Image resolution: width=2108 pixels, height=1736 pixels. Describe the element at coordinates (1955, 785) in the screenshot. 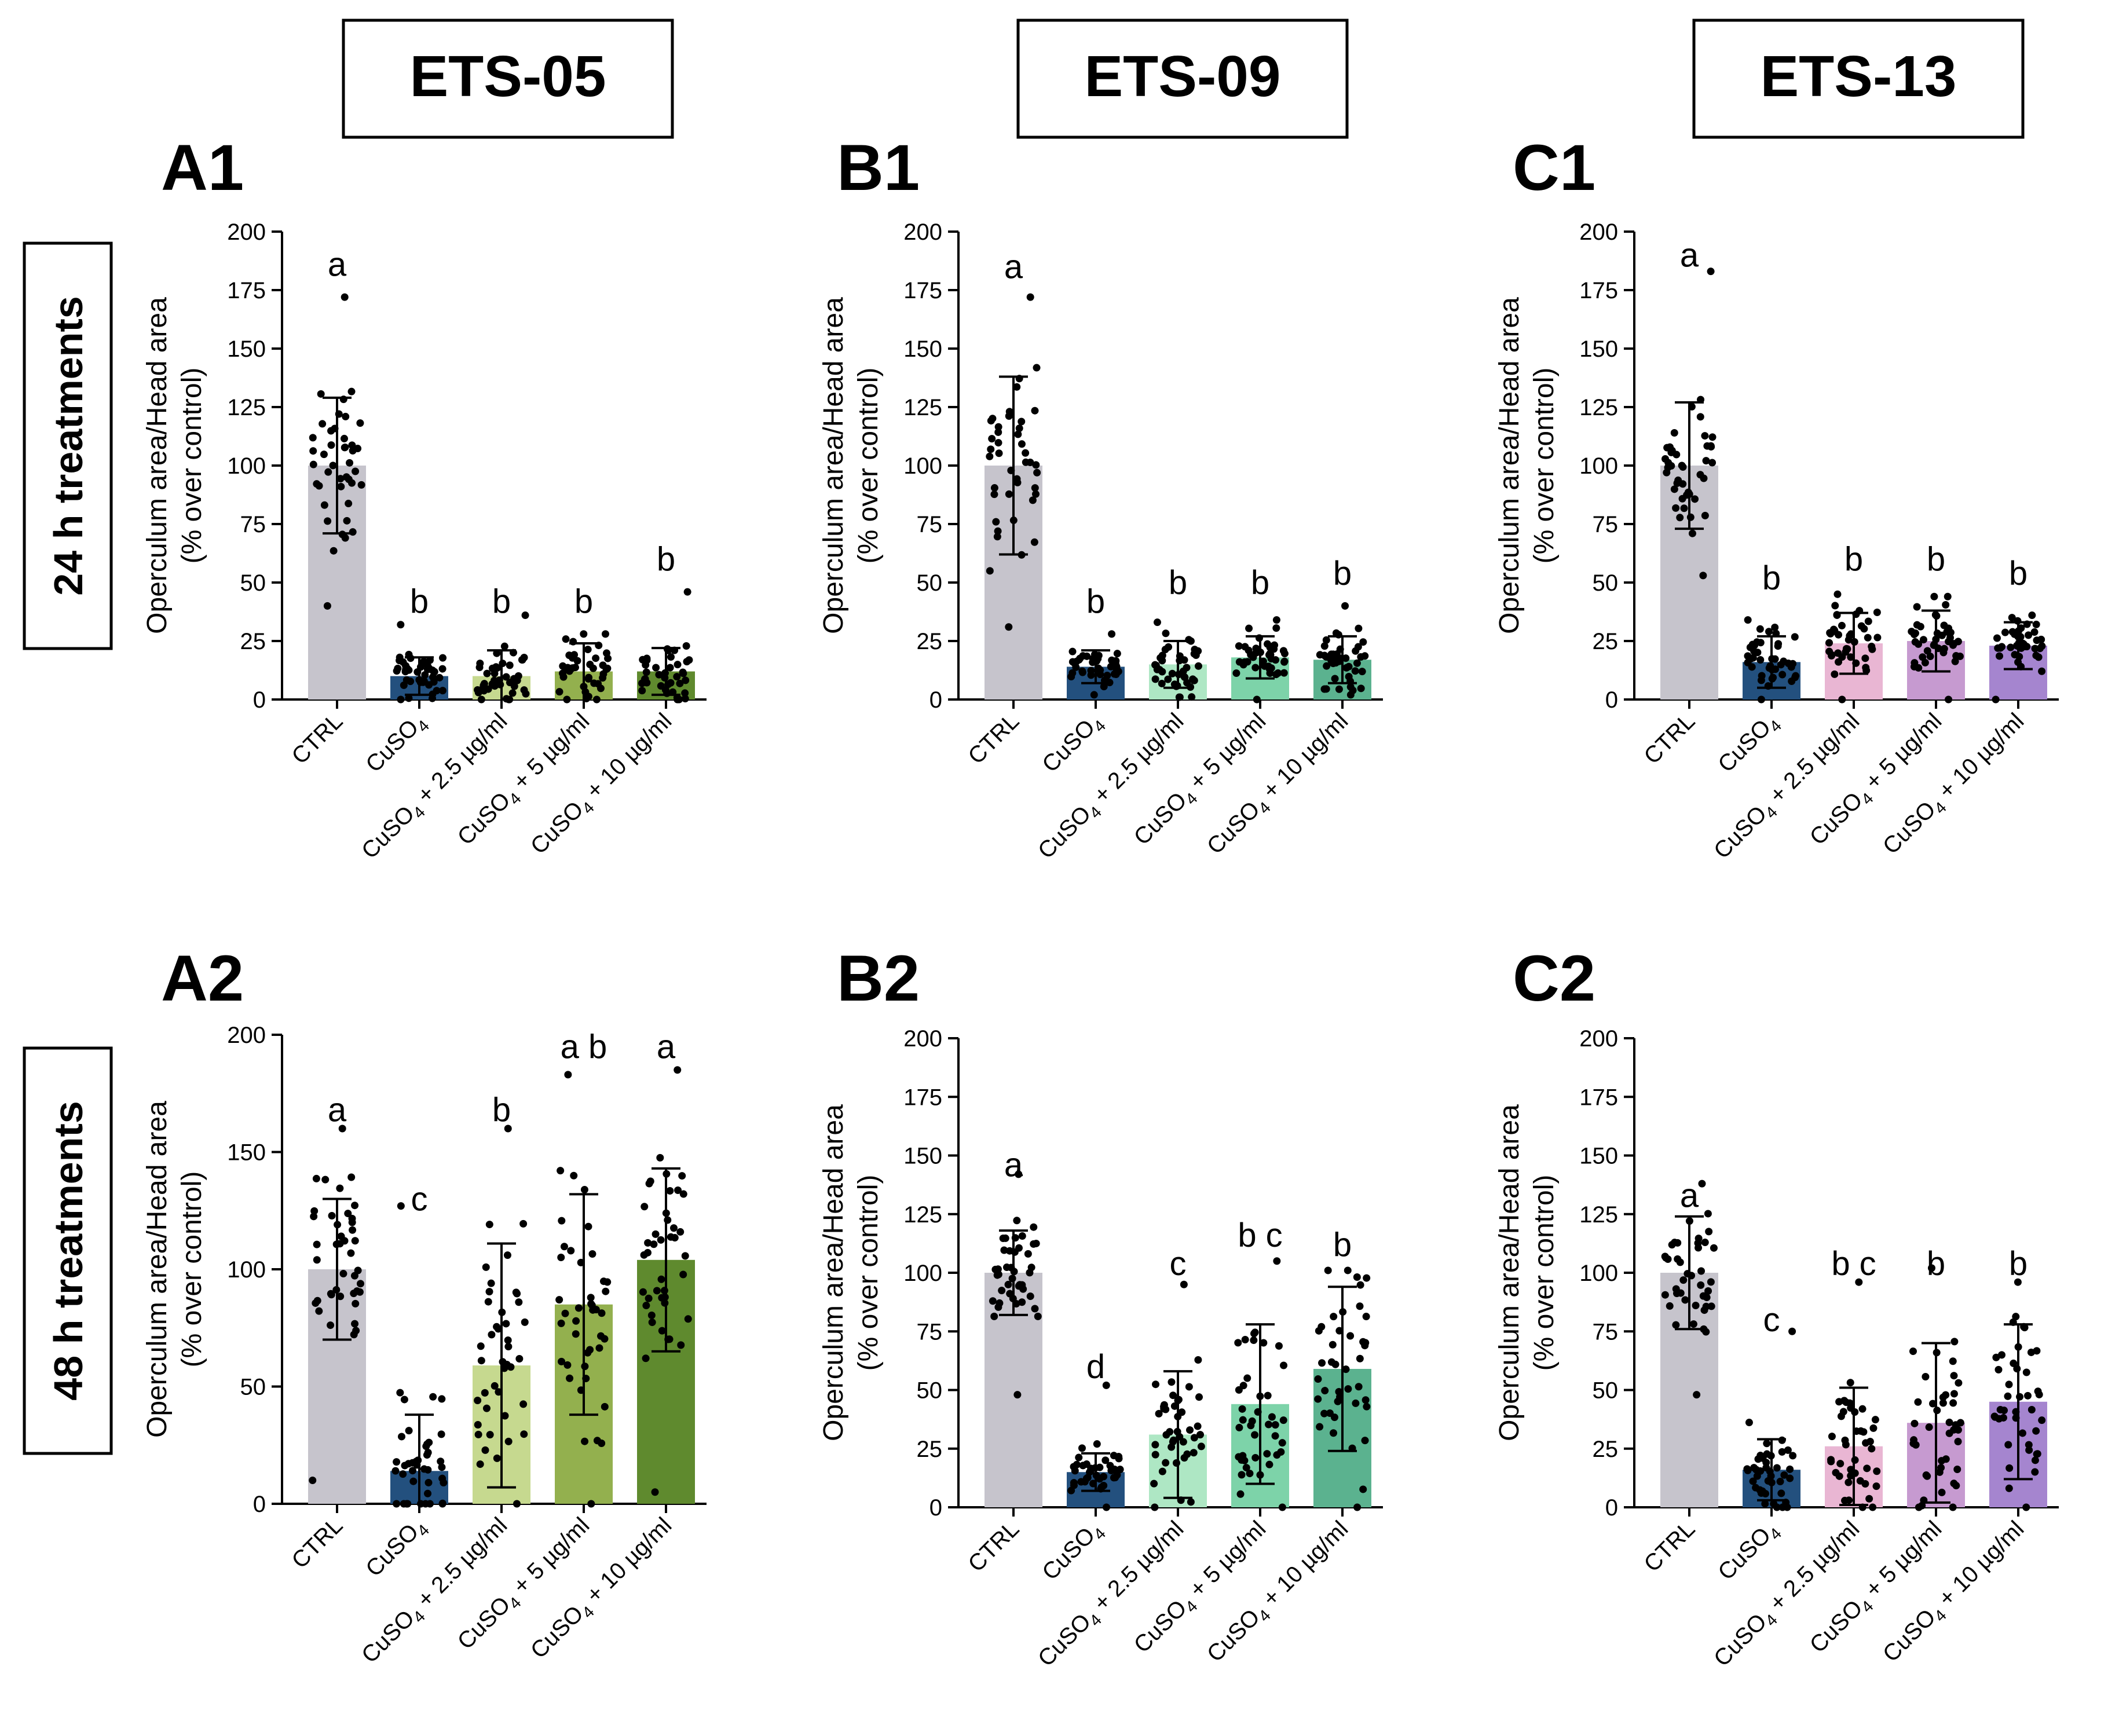

I see `x-category-label: CuSO4 + 10 µg/ml` at that location.